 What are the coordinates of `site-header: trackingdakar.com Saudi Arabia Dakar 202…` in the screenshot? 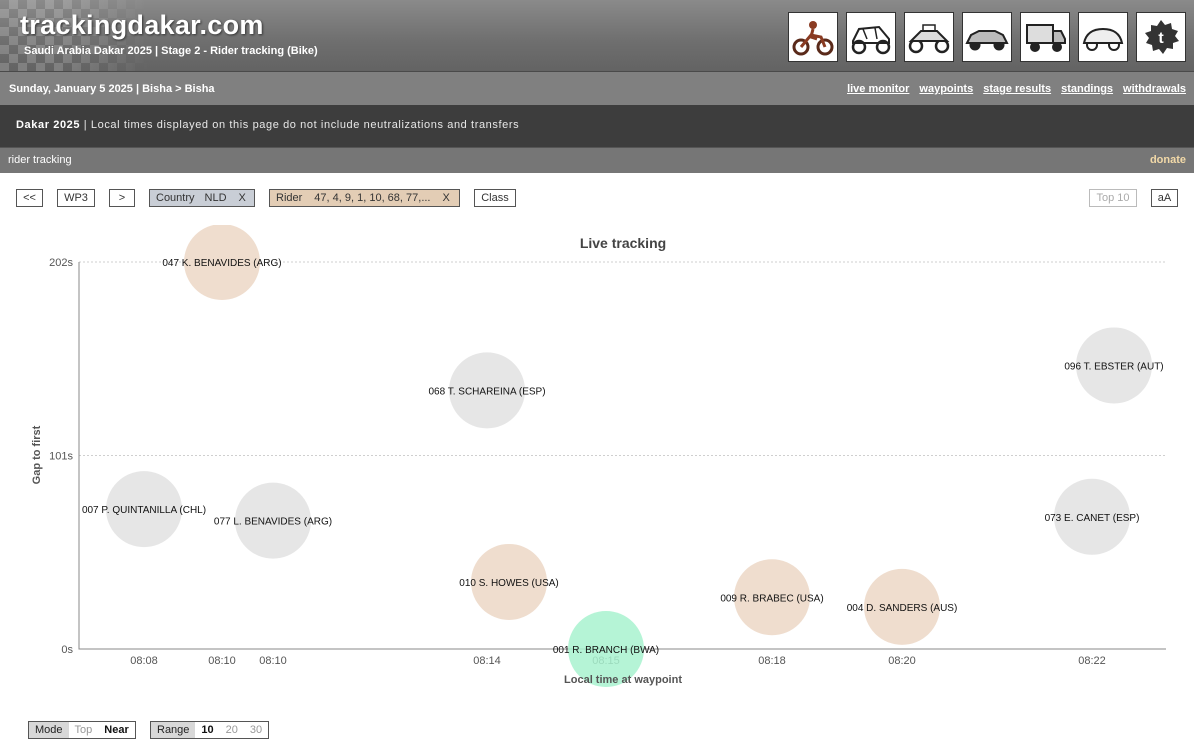 It's located at (597, 36).